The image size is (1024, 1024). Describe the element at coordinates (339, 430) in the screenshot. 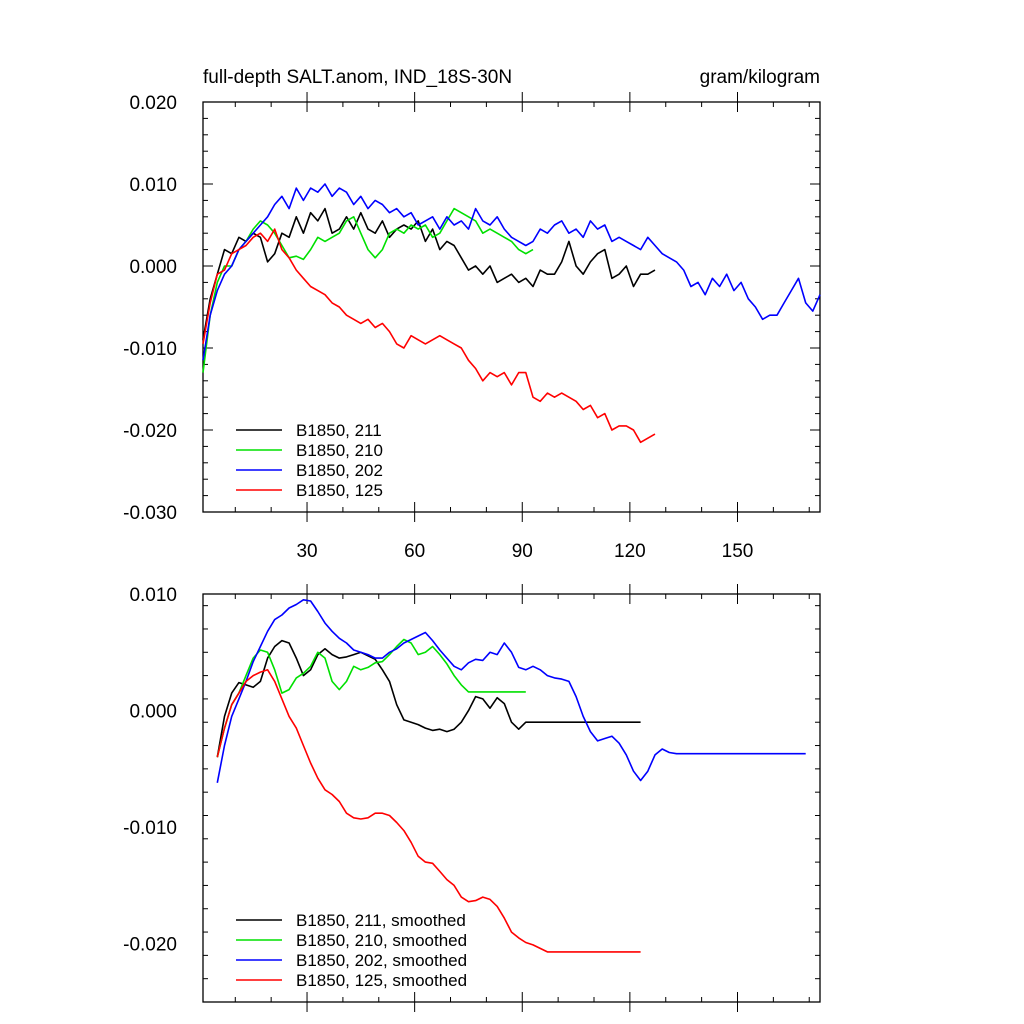

I see `legend-label: B1850, 211` at that location.